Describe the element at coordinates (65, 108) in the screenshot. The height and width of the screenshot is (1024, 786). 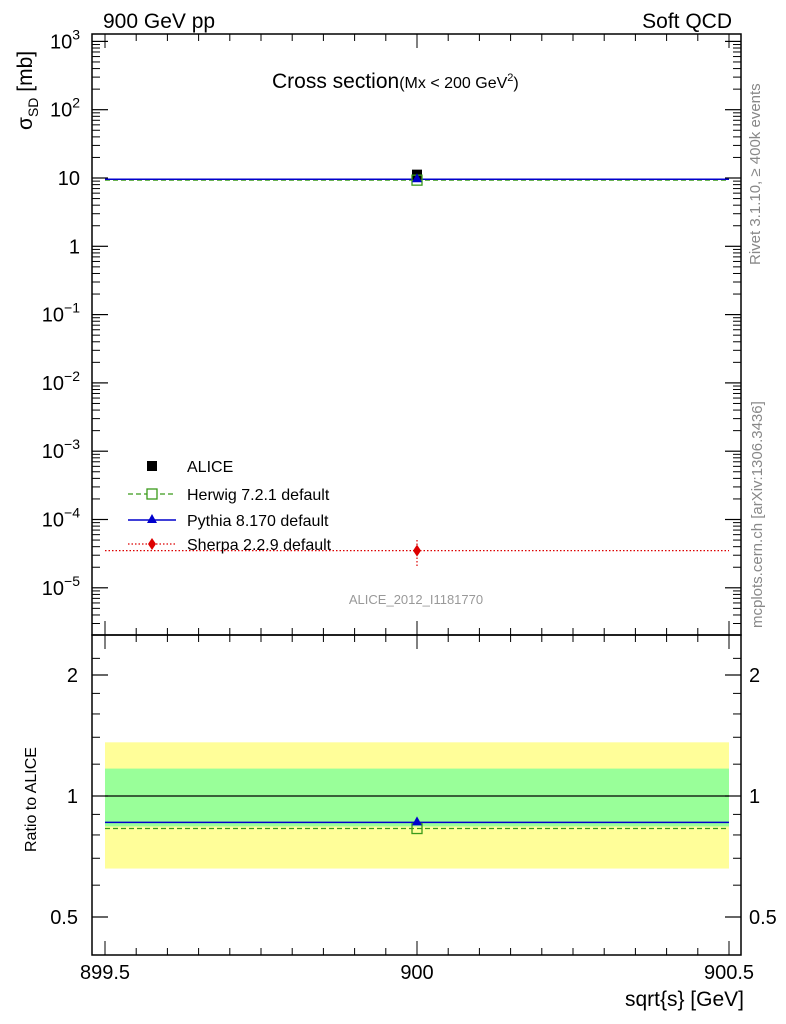
I see `main-ytick-label: 10²` at that location.